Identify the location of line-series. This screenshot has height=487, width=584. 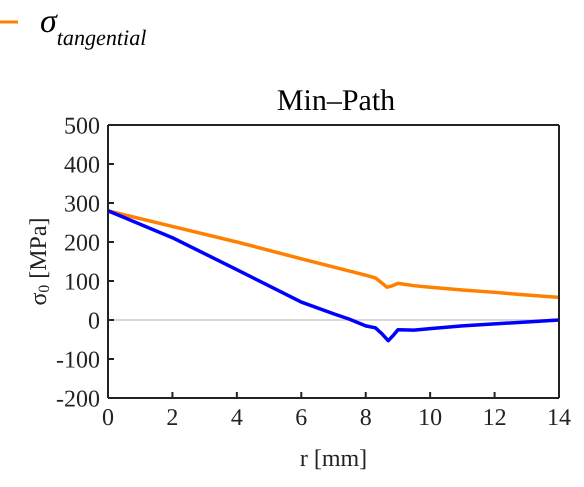
(333, 254).